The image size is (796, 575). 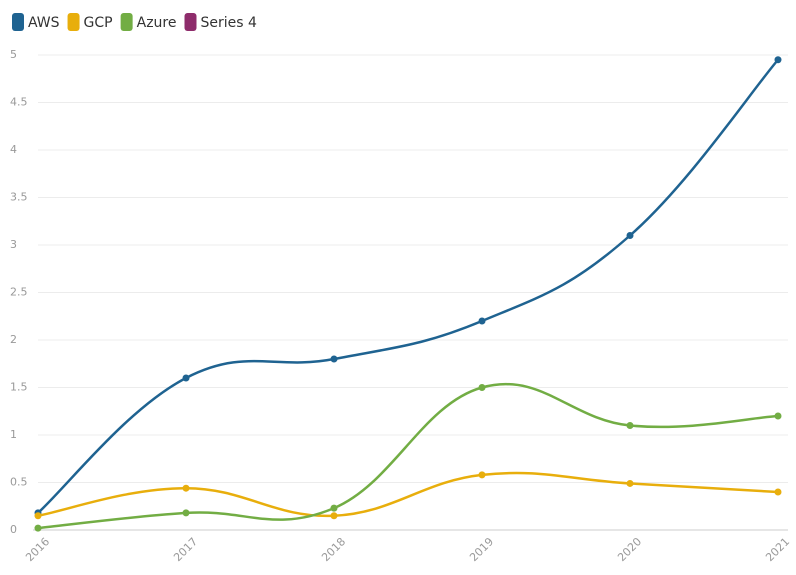 I want to click on x-tick-label: 2016, so click(x=37, y=549).